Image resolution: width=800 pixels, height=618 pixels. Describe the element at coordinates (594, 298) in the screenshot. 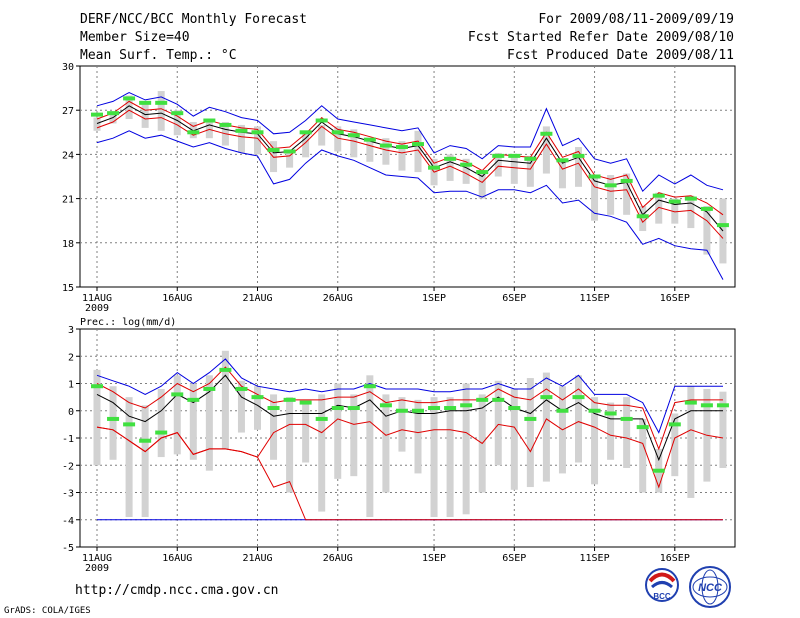

I see `temp-xtick-label: 11SEP` at that location.